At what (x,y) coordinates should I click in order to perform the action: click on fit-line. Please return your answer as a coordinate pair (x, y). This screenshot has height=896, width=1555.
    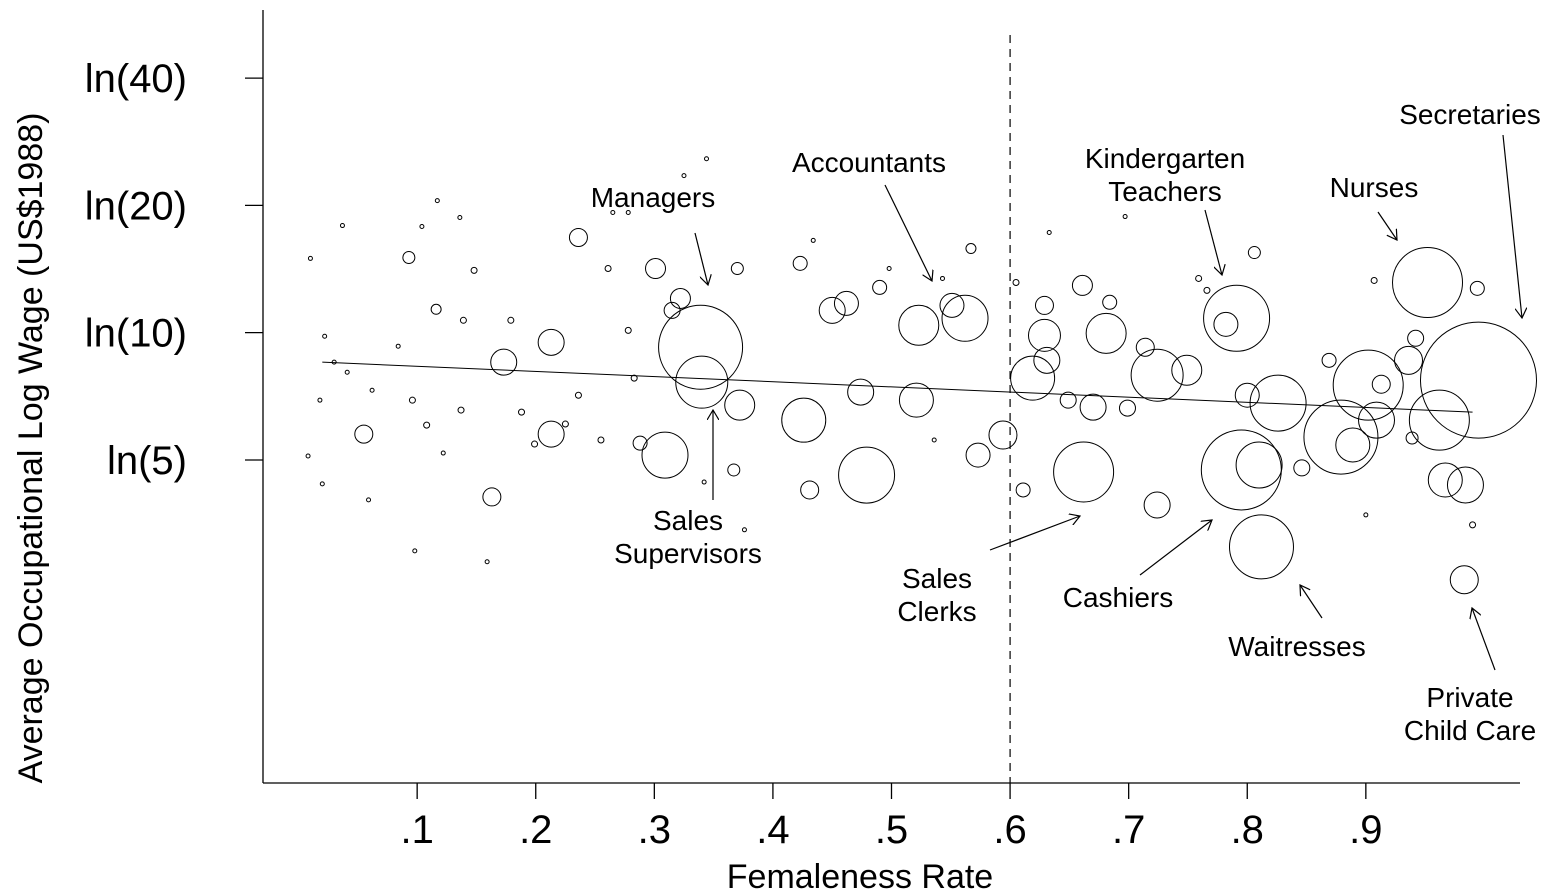
    Looking at the image, I should click on (897, 387).